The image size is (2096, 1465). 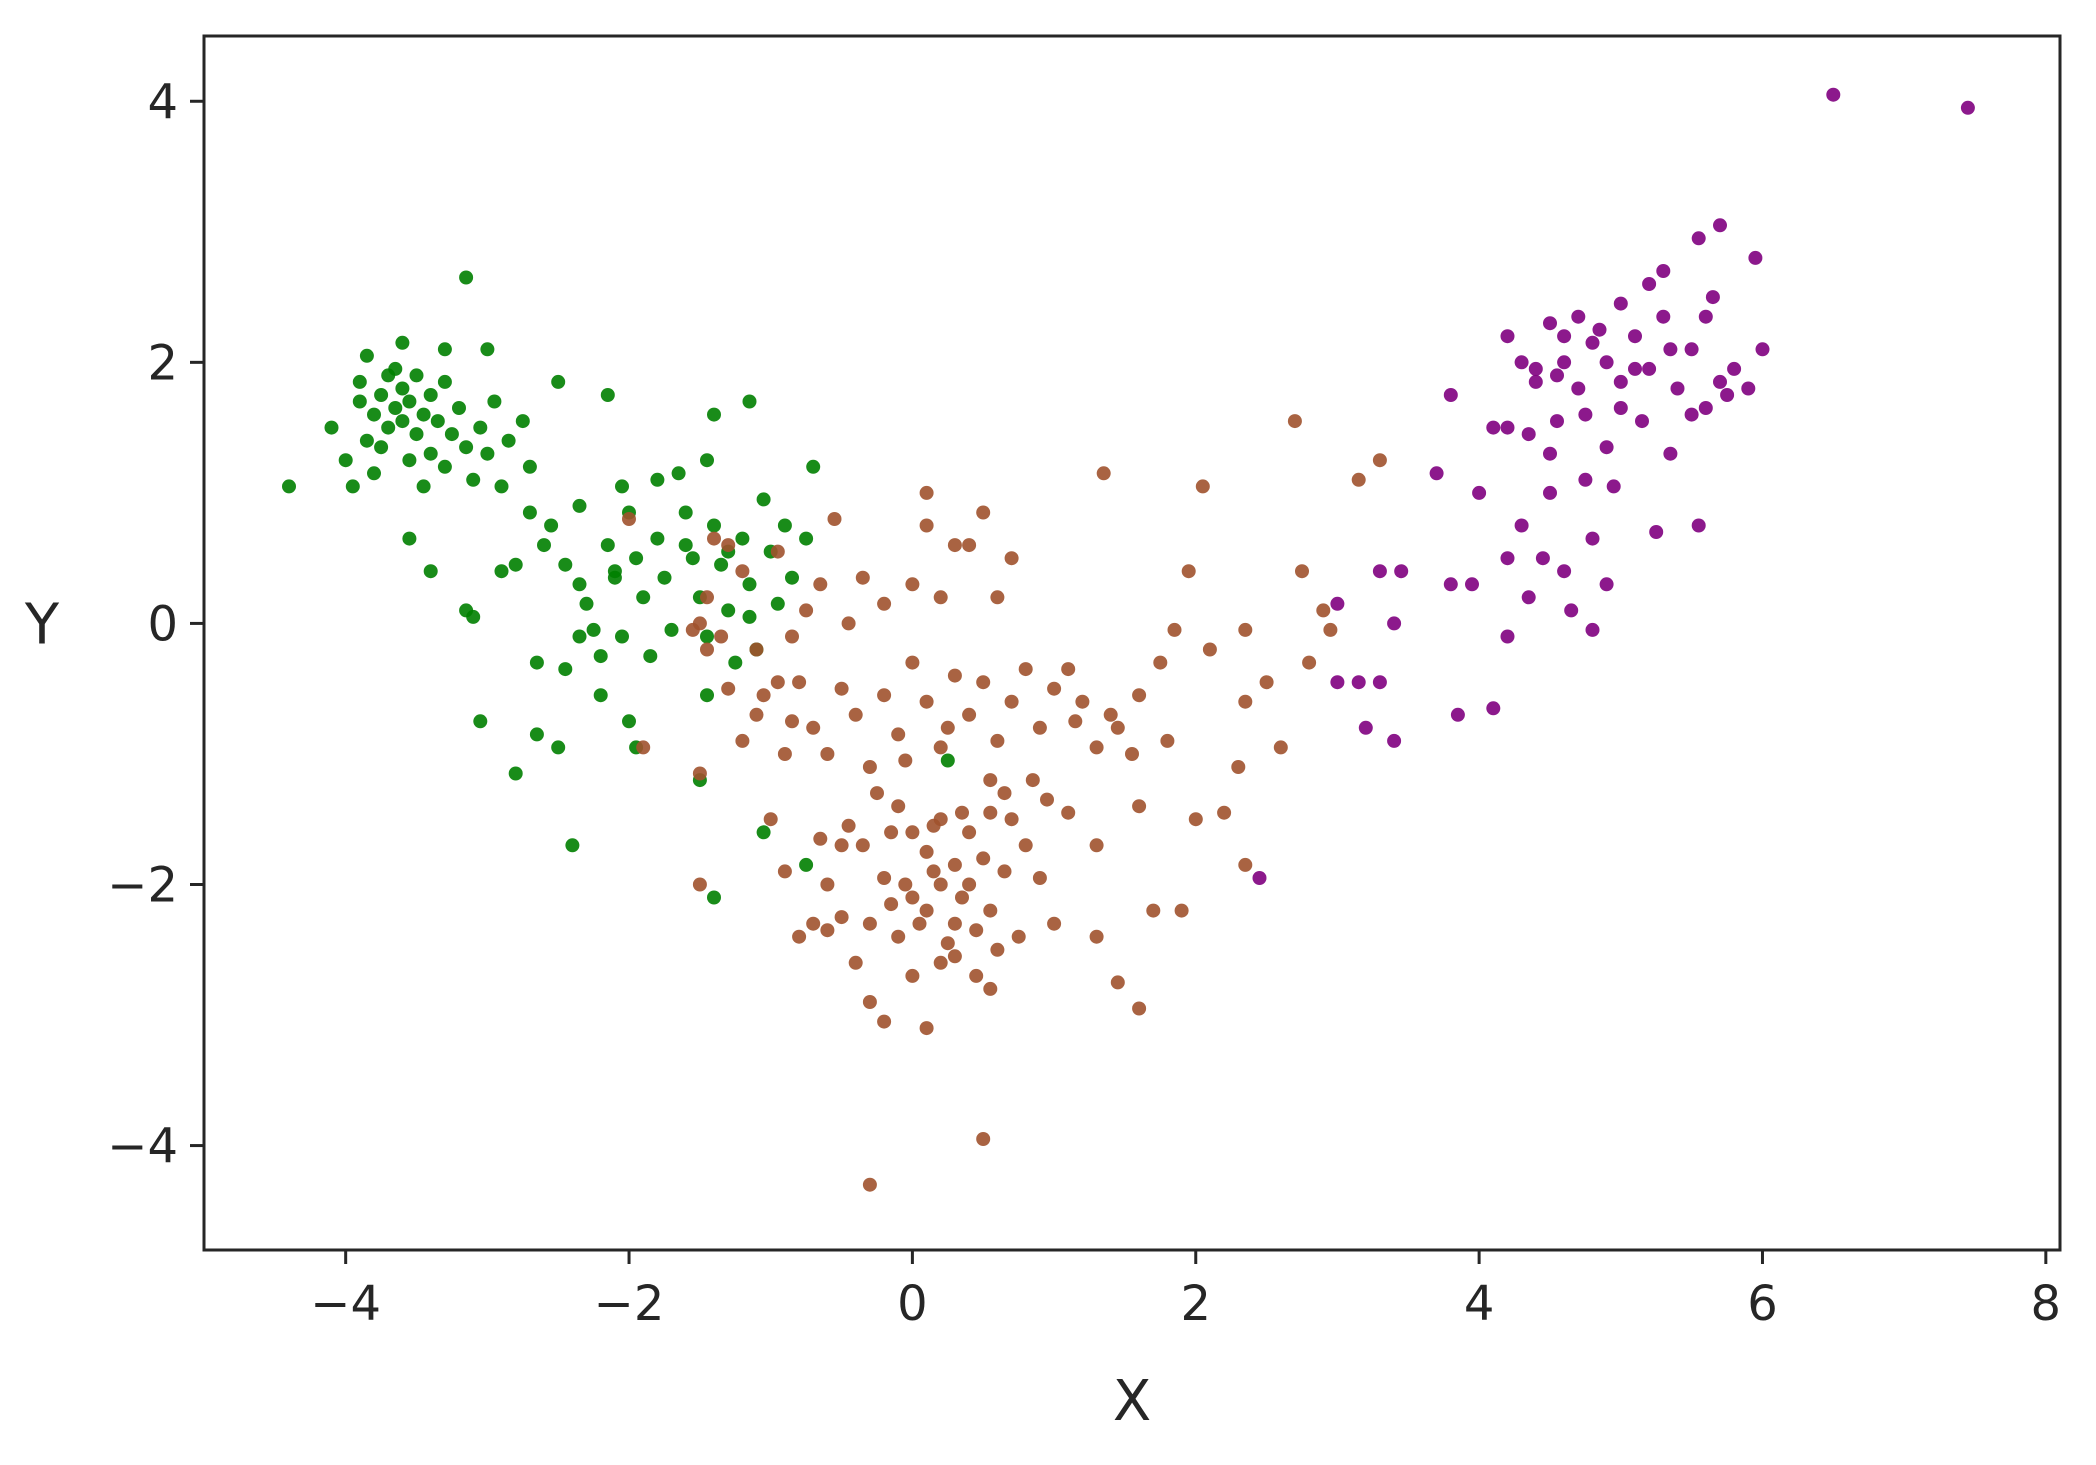 I want to click on x-axis-label: X, so click(x=1132, y=1401).